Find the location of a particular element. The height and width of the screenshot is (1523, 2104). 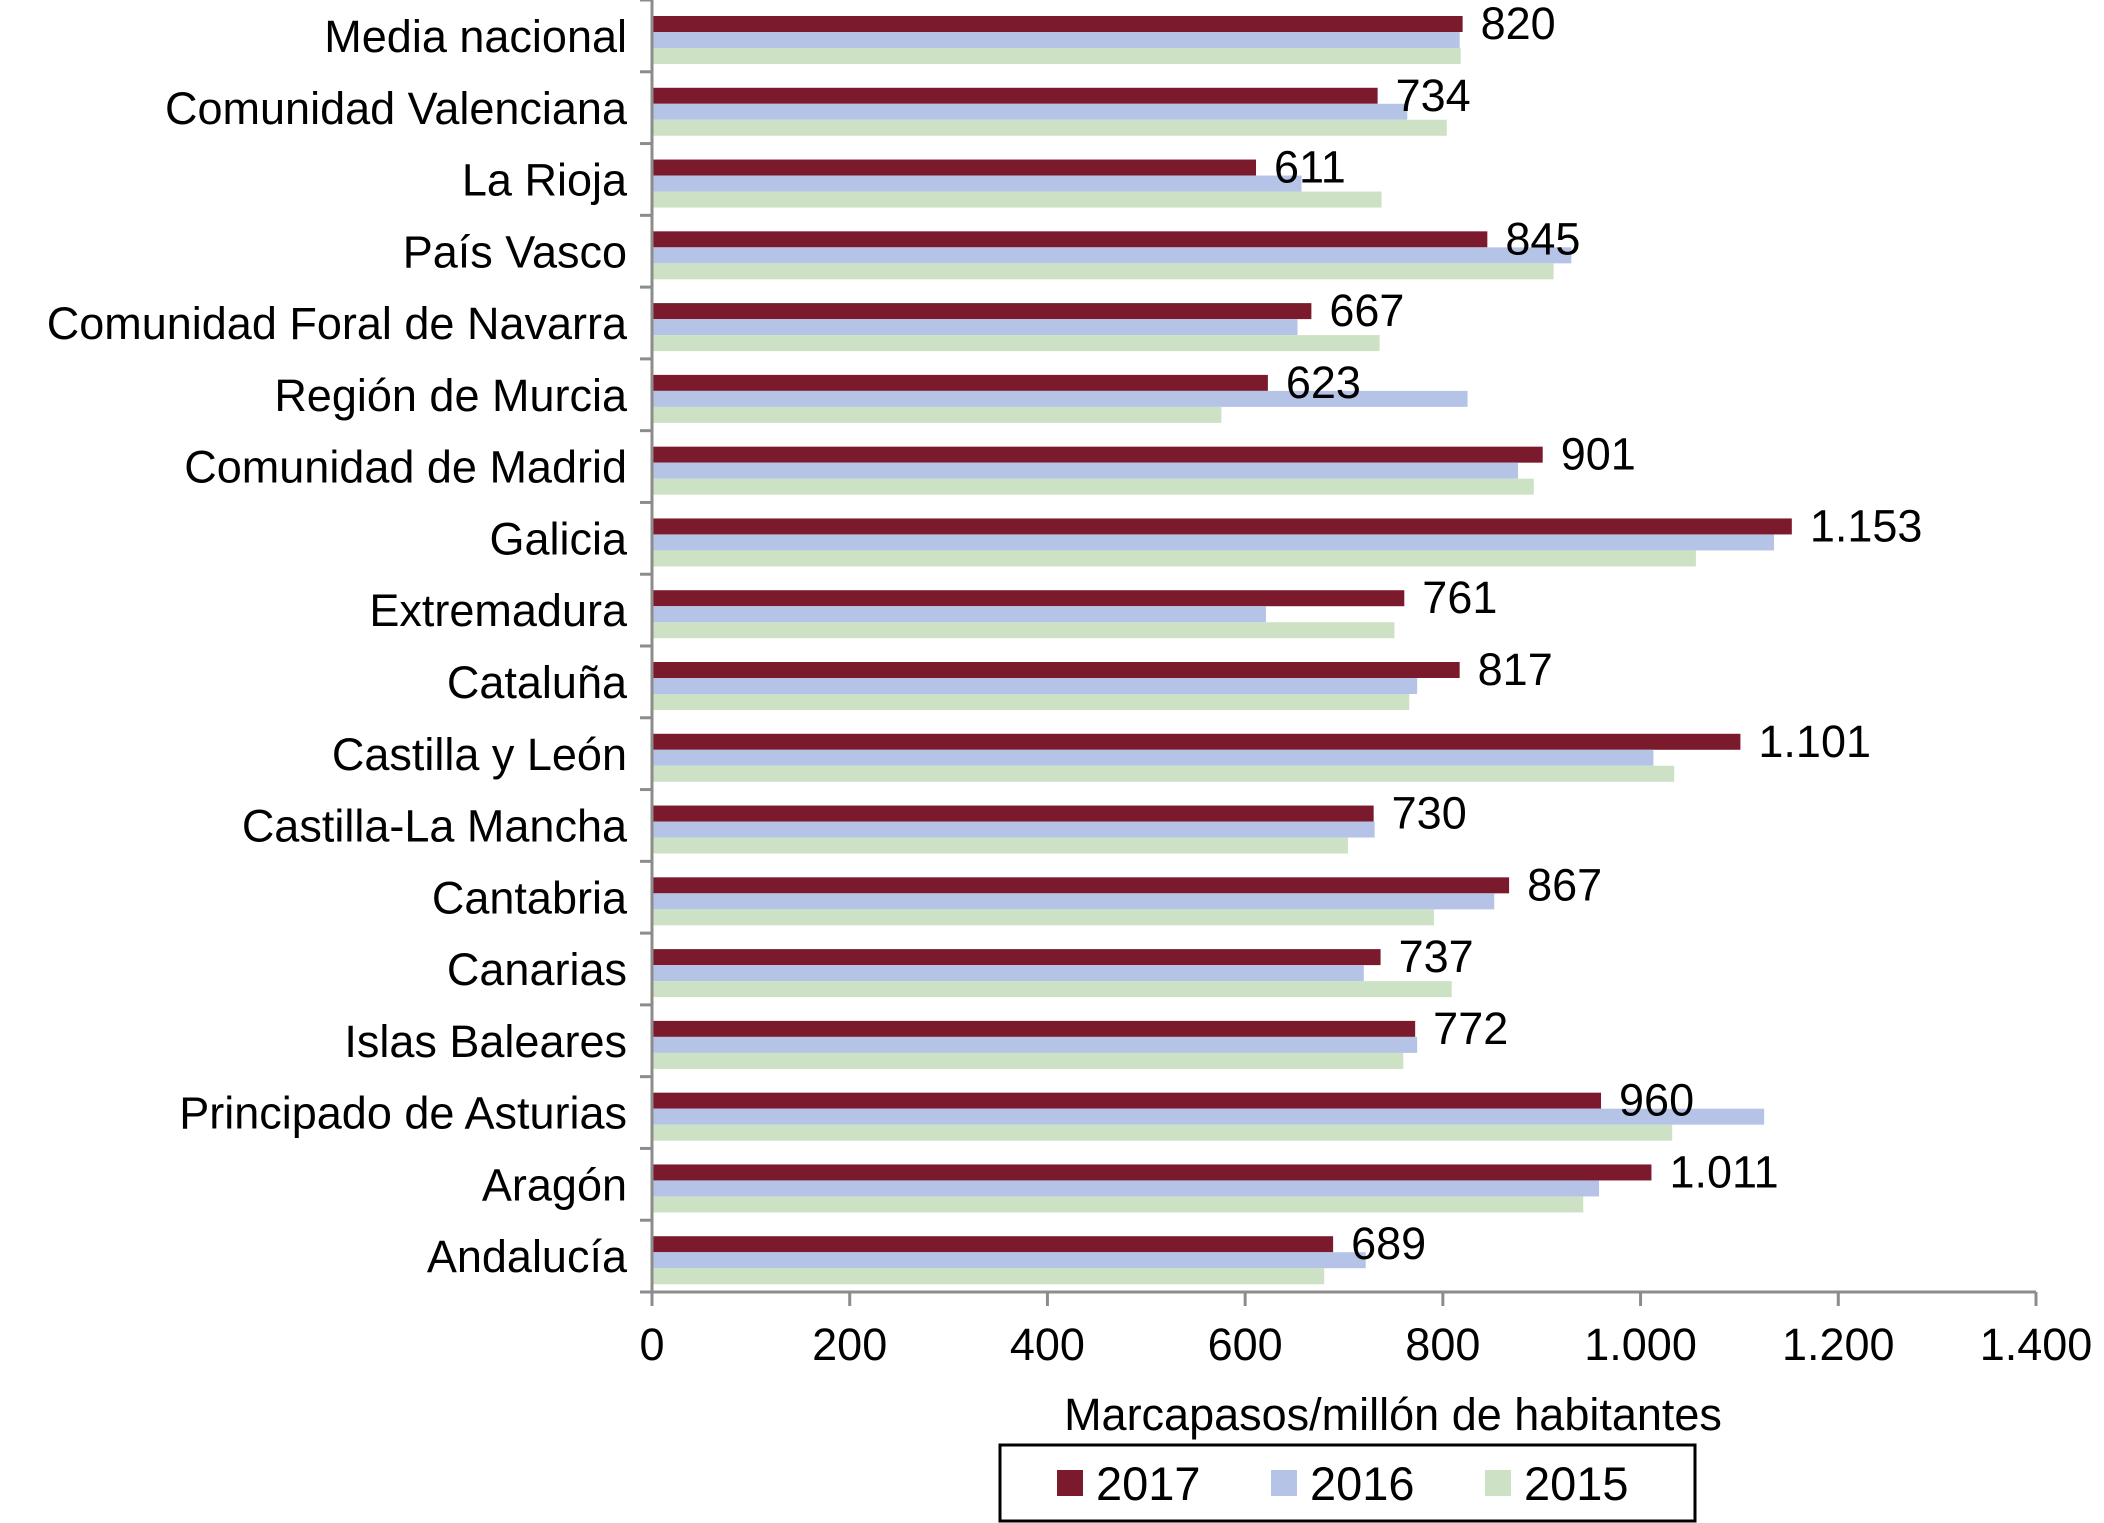

x-tick-label-7: 1.400 is located at coordinates (2036, 1344).